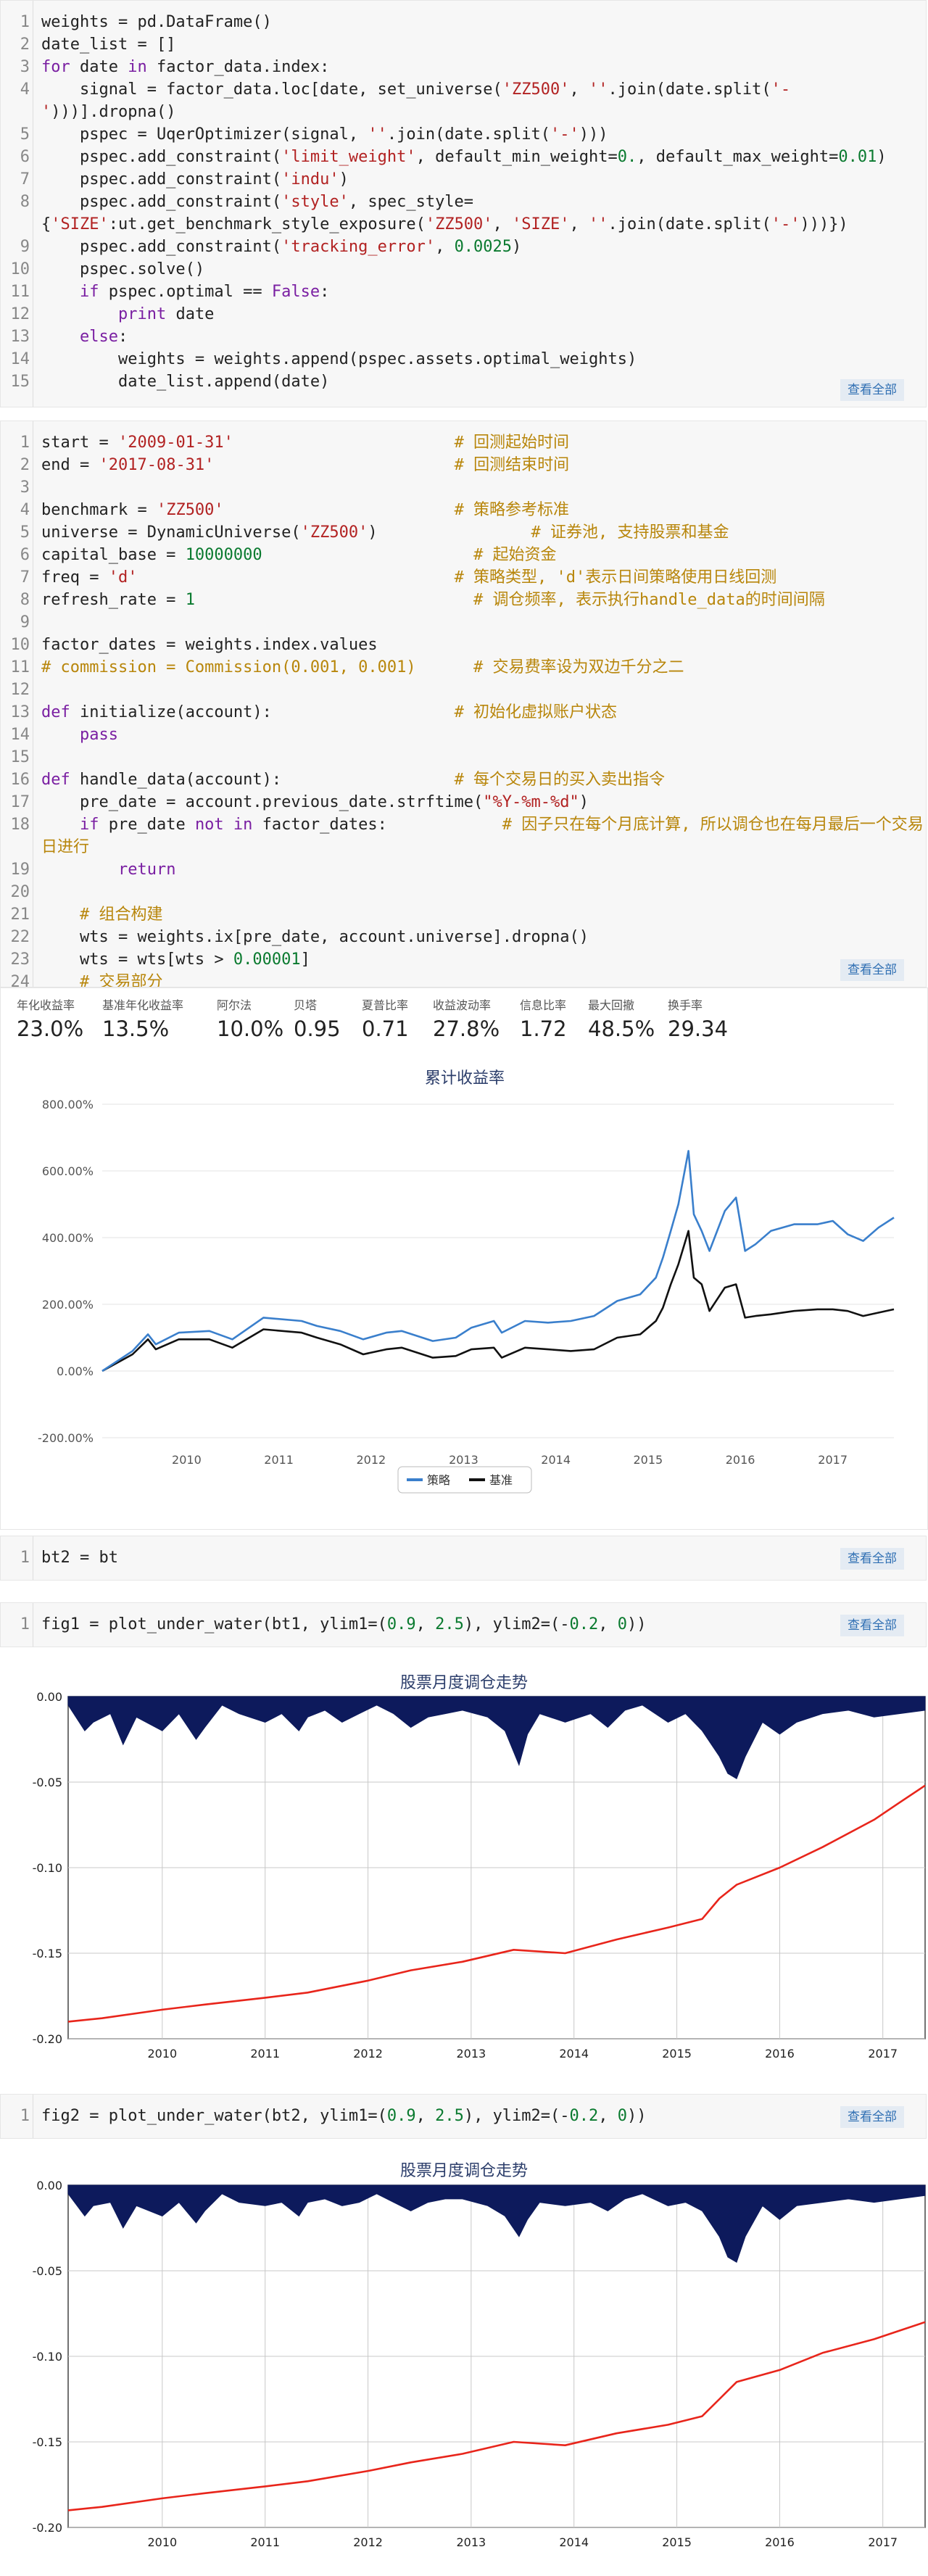 Image resolution: width=928 pixels, height=2576 pixels. I want to click on y-tick-label: 800.00%, so click(68, 1104).